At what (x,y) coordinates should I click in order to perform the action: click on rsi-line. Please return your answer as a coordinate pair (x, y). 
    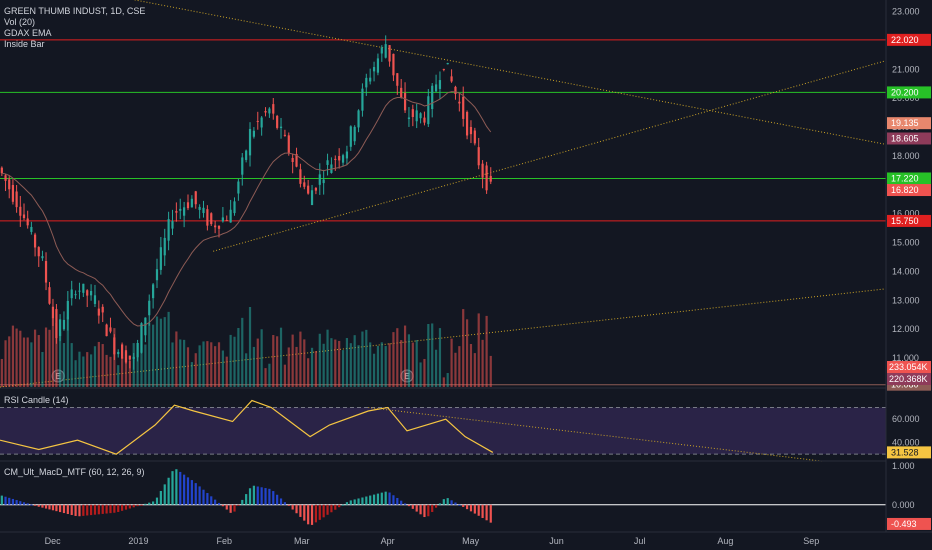
    Looking at the image, I should click on (247, 427).